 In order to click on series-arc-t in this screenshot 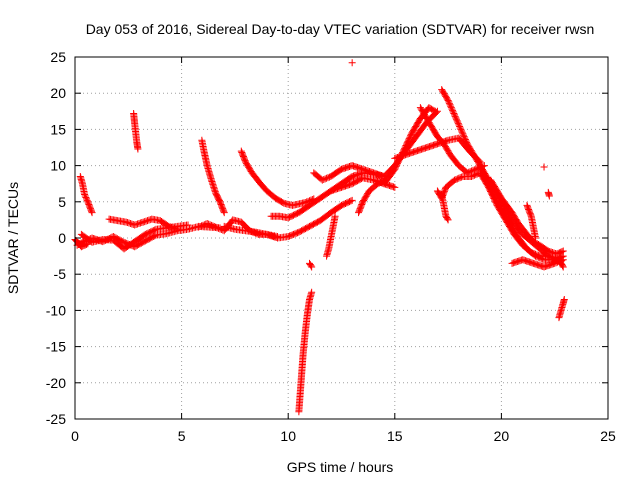, I will do `click(437, 150)`.